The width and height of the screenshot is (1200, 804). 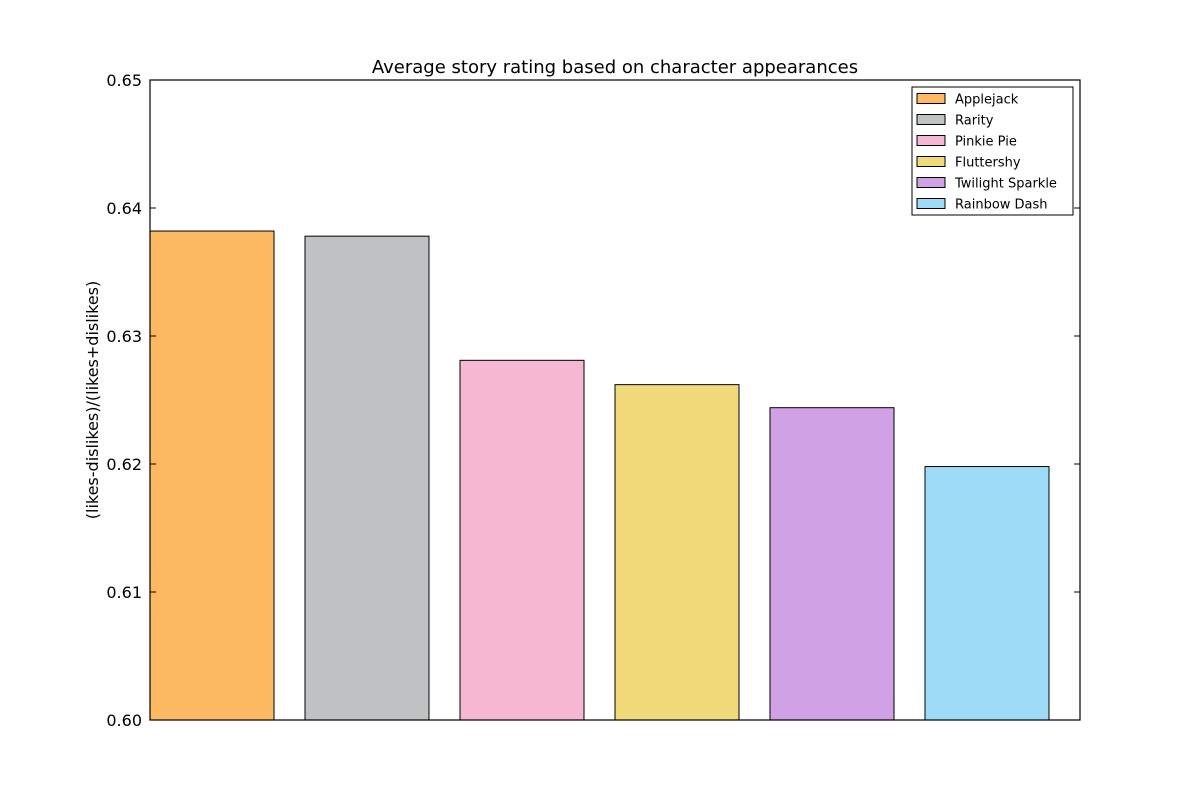 What do you see at coordinates (974, 121) in the screenshot?
I see `legend-label: Rarity` at bounding box center [974, 121].